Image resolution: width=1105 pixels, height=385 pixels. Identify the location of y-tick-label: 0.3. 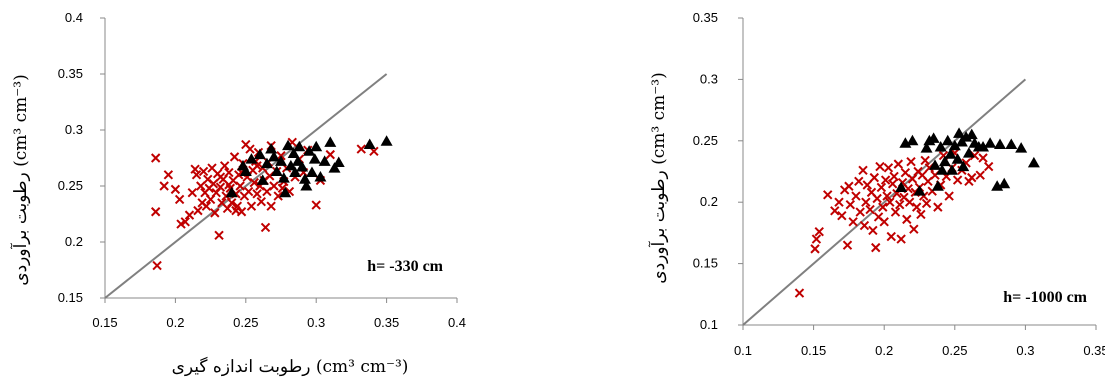
(709, 78).